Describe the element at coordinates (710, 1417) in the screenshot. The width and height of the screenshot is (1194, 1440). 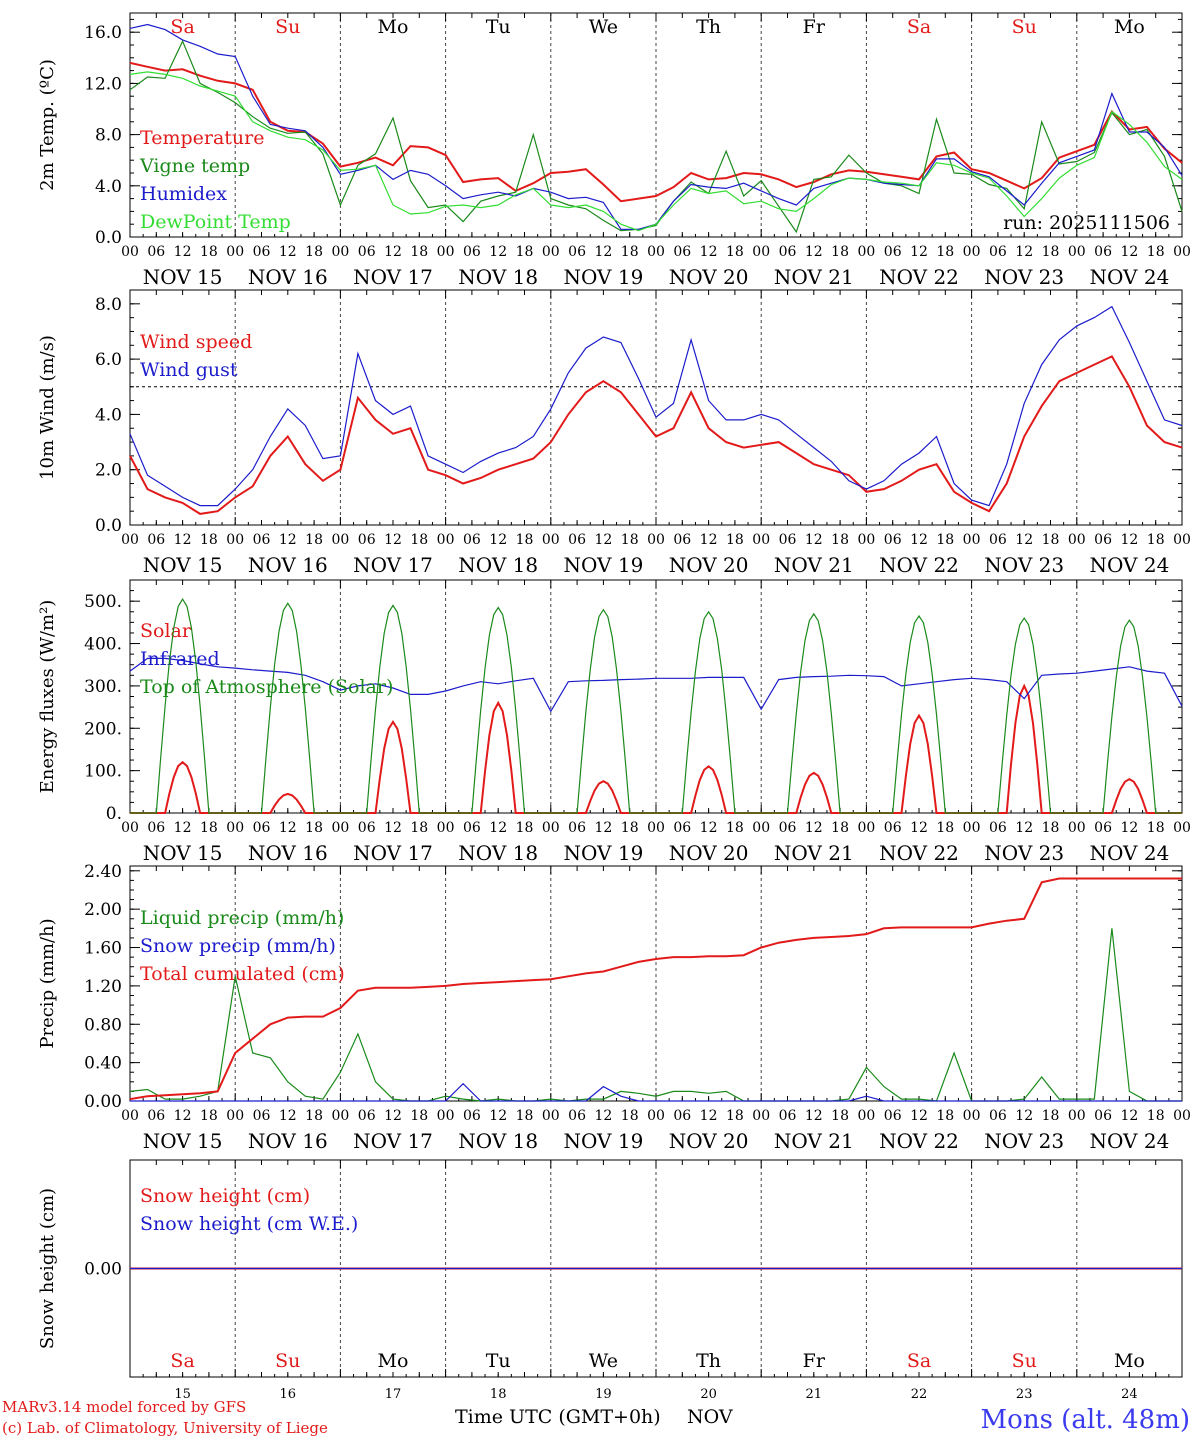
I see `month-label: NOV` at that location.